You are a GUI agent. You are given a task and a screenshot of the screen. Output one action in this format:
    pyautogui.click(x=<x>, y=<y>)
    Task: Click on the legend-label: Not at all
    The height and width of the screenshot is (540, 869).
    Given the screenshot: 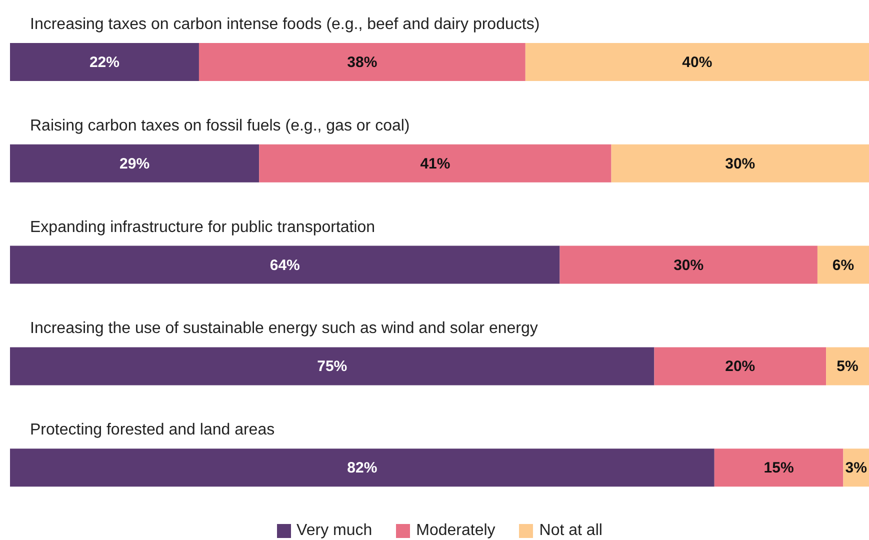 What is the action you would take?
    pyautogui.click(x=570, y=531)
    